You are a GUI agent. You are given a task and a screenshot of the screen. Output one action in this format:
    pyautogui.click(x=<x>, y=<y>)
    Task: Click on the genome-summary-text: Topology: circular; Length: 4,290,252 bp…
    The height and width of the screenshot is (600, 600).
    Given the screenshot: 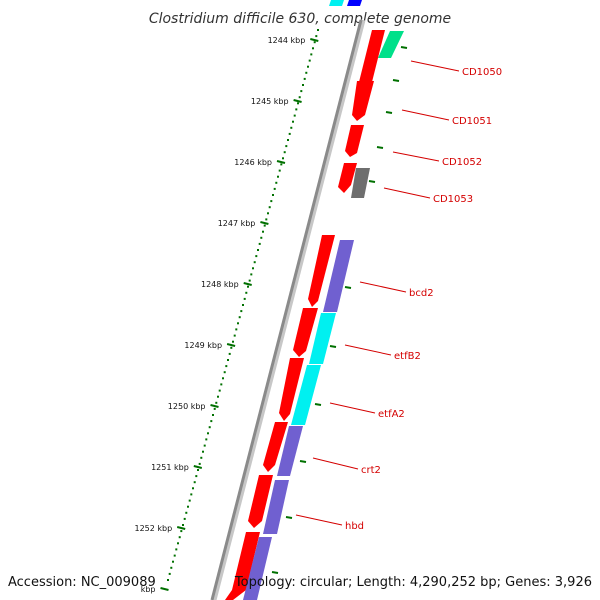 What is the action you would take?
    pyautogui.click(x=413, y=582)
    